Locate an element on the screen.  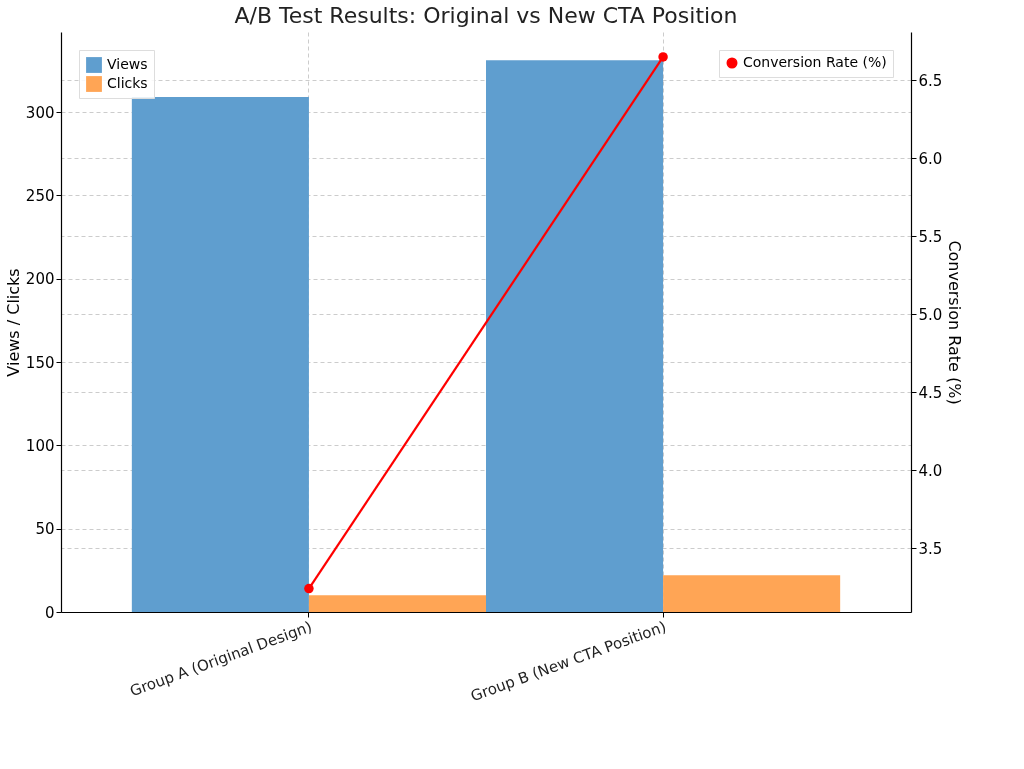
y2-tick-label: 5.0 is located at coordinates (930, 314).